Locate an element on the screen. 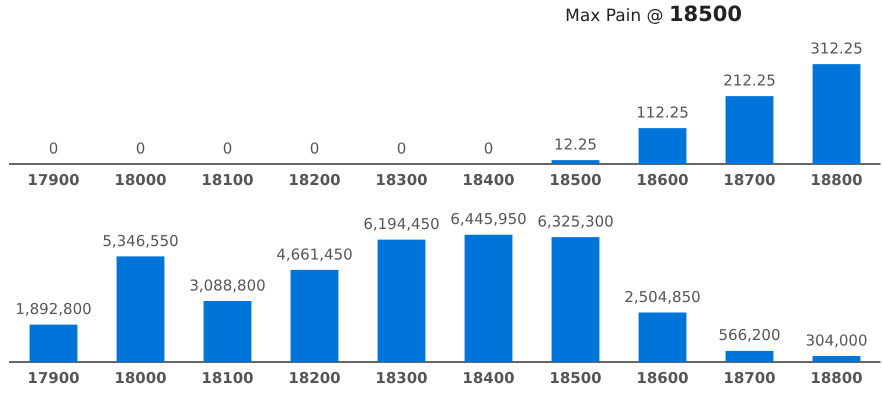 The width and height of the screenshot is (882, 396). data-label: 4,661,450 is located at coordinates (314, 254).